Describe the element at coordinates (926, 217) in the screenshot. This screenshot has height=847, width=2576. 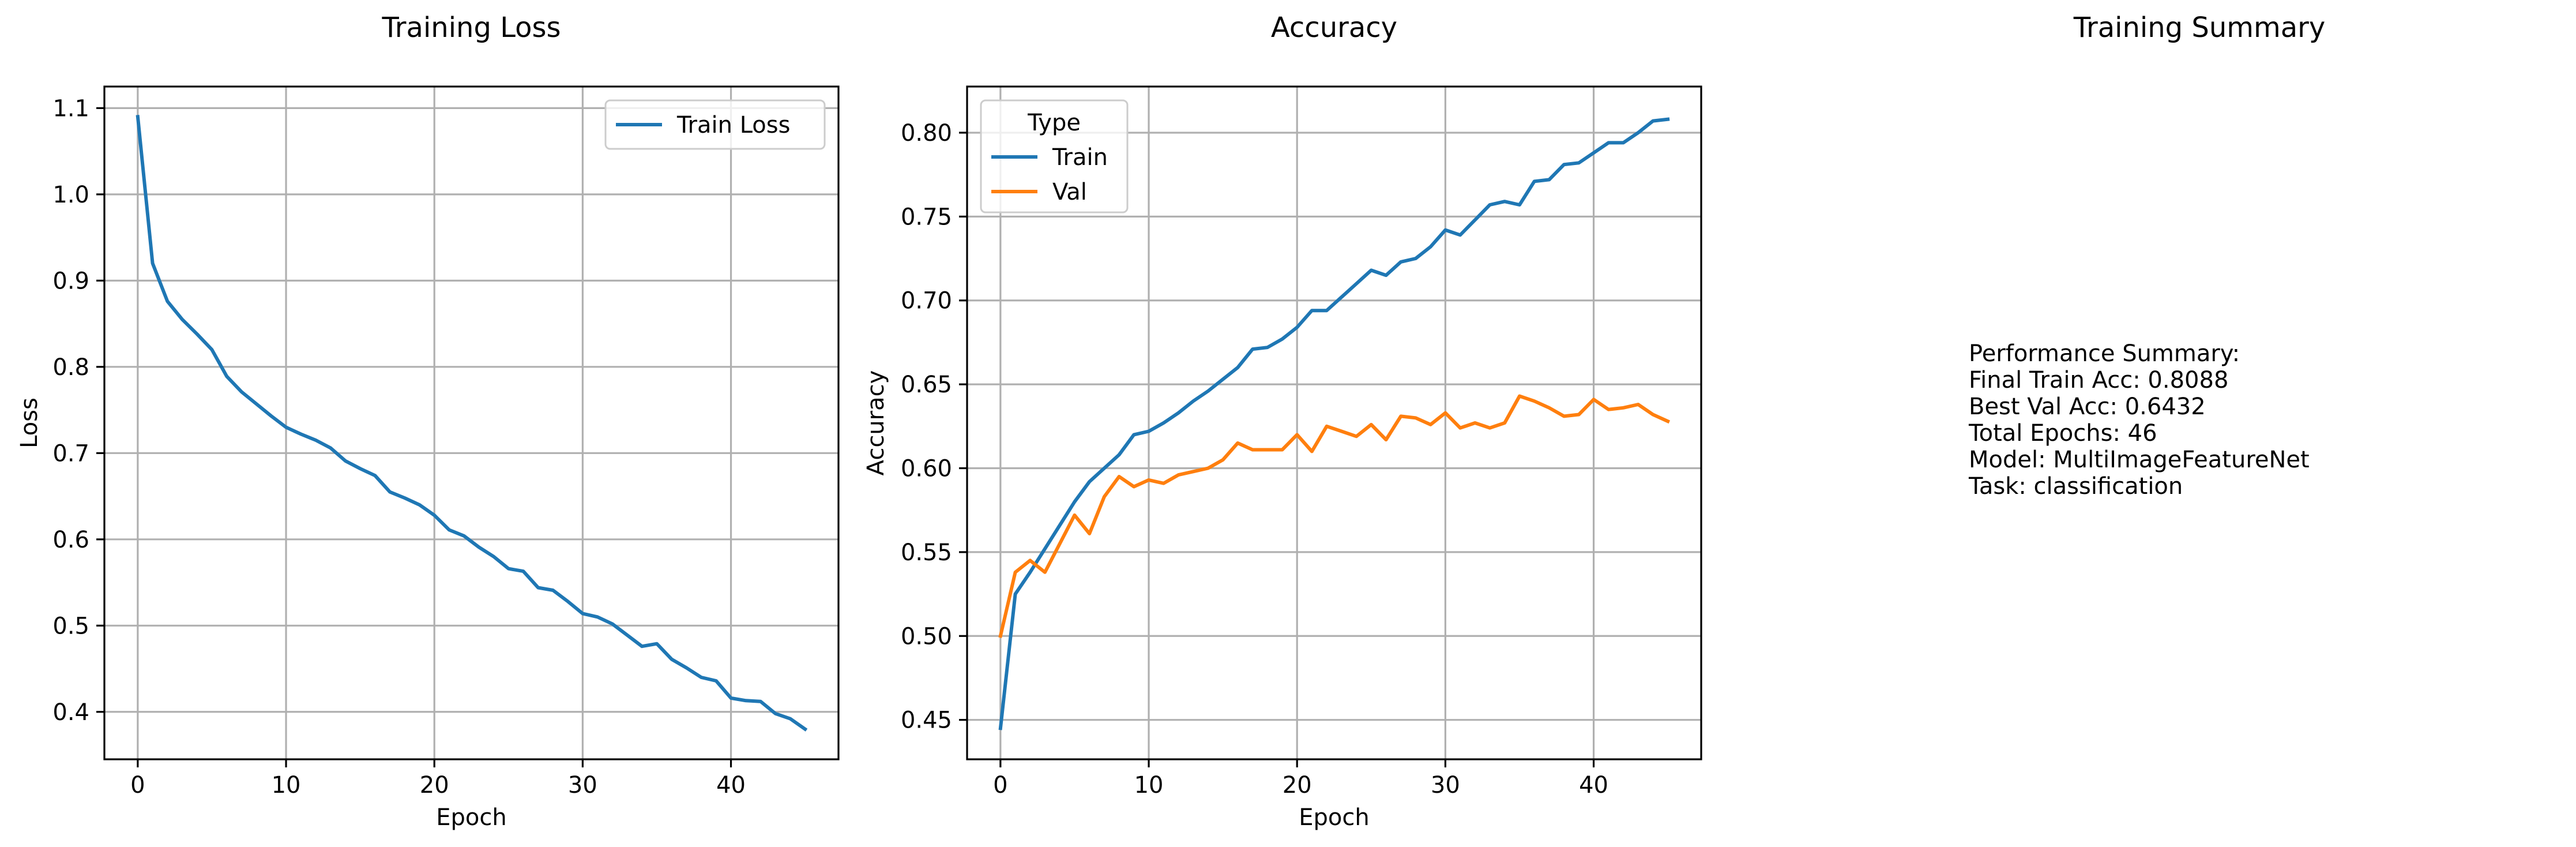
I see `y-tick-label: 0.75` at that location.